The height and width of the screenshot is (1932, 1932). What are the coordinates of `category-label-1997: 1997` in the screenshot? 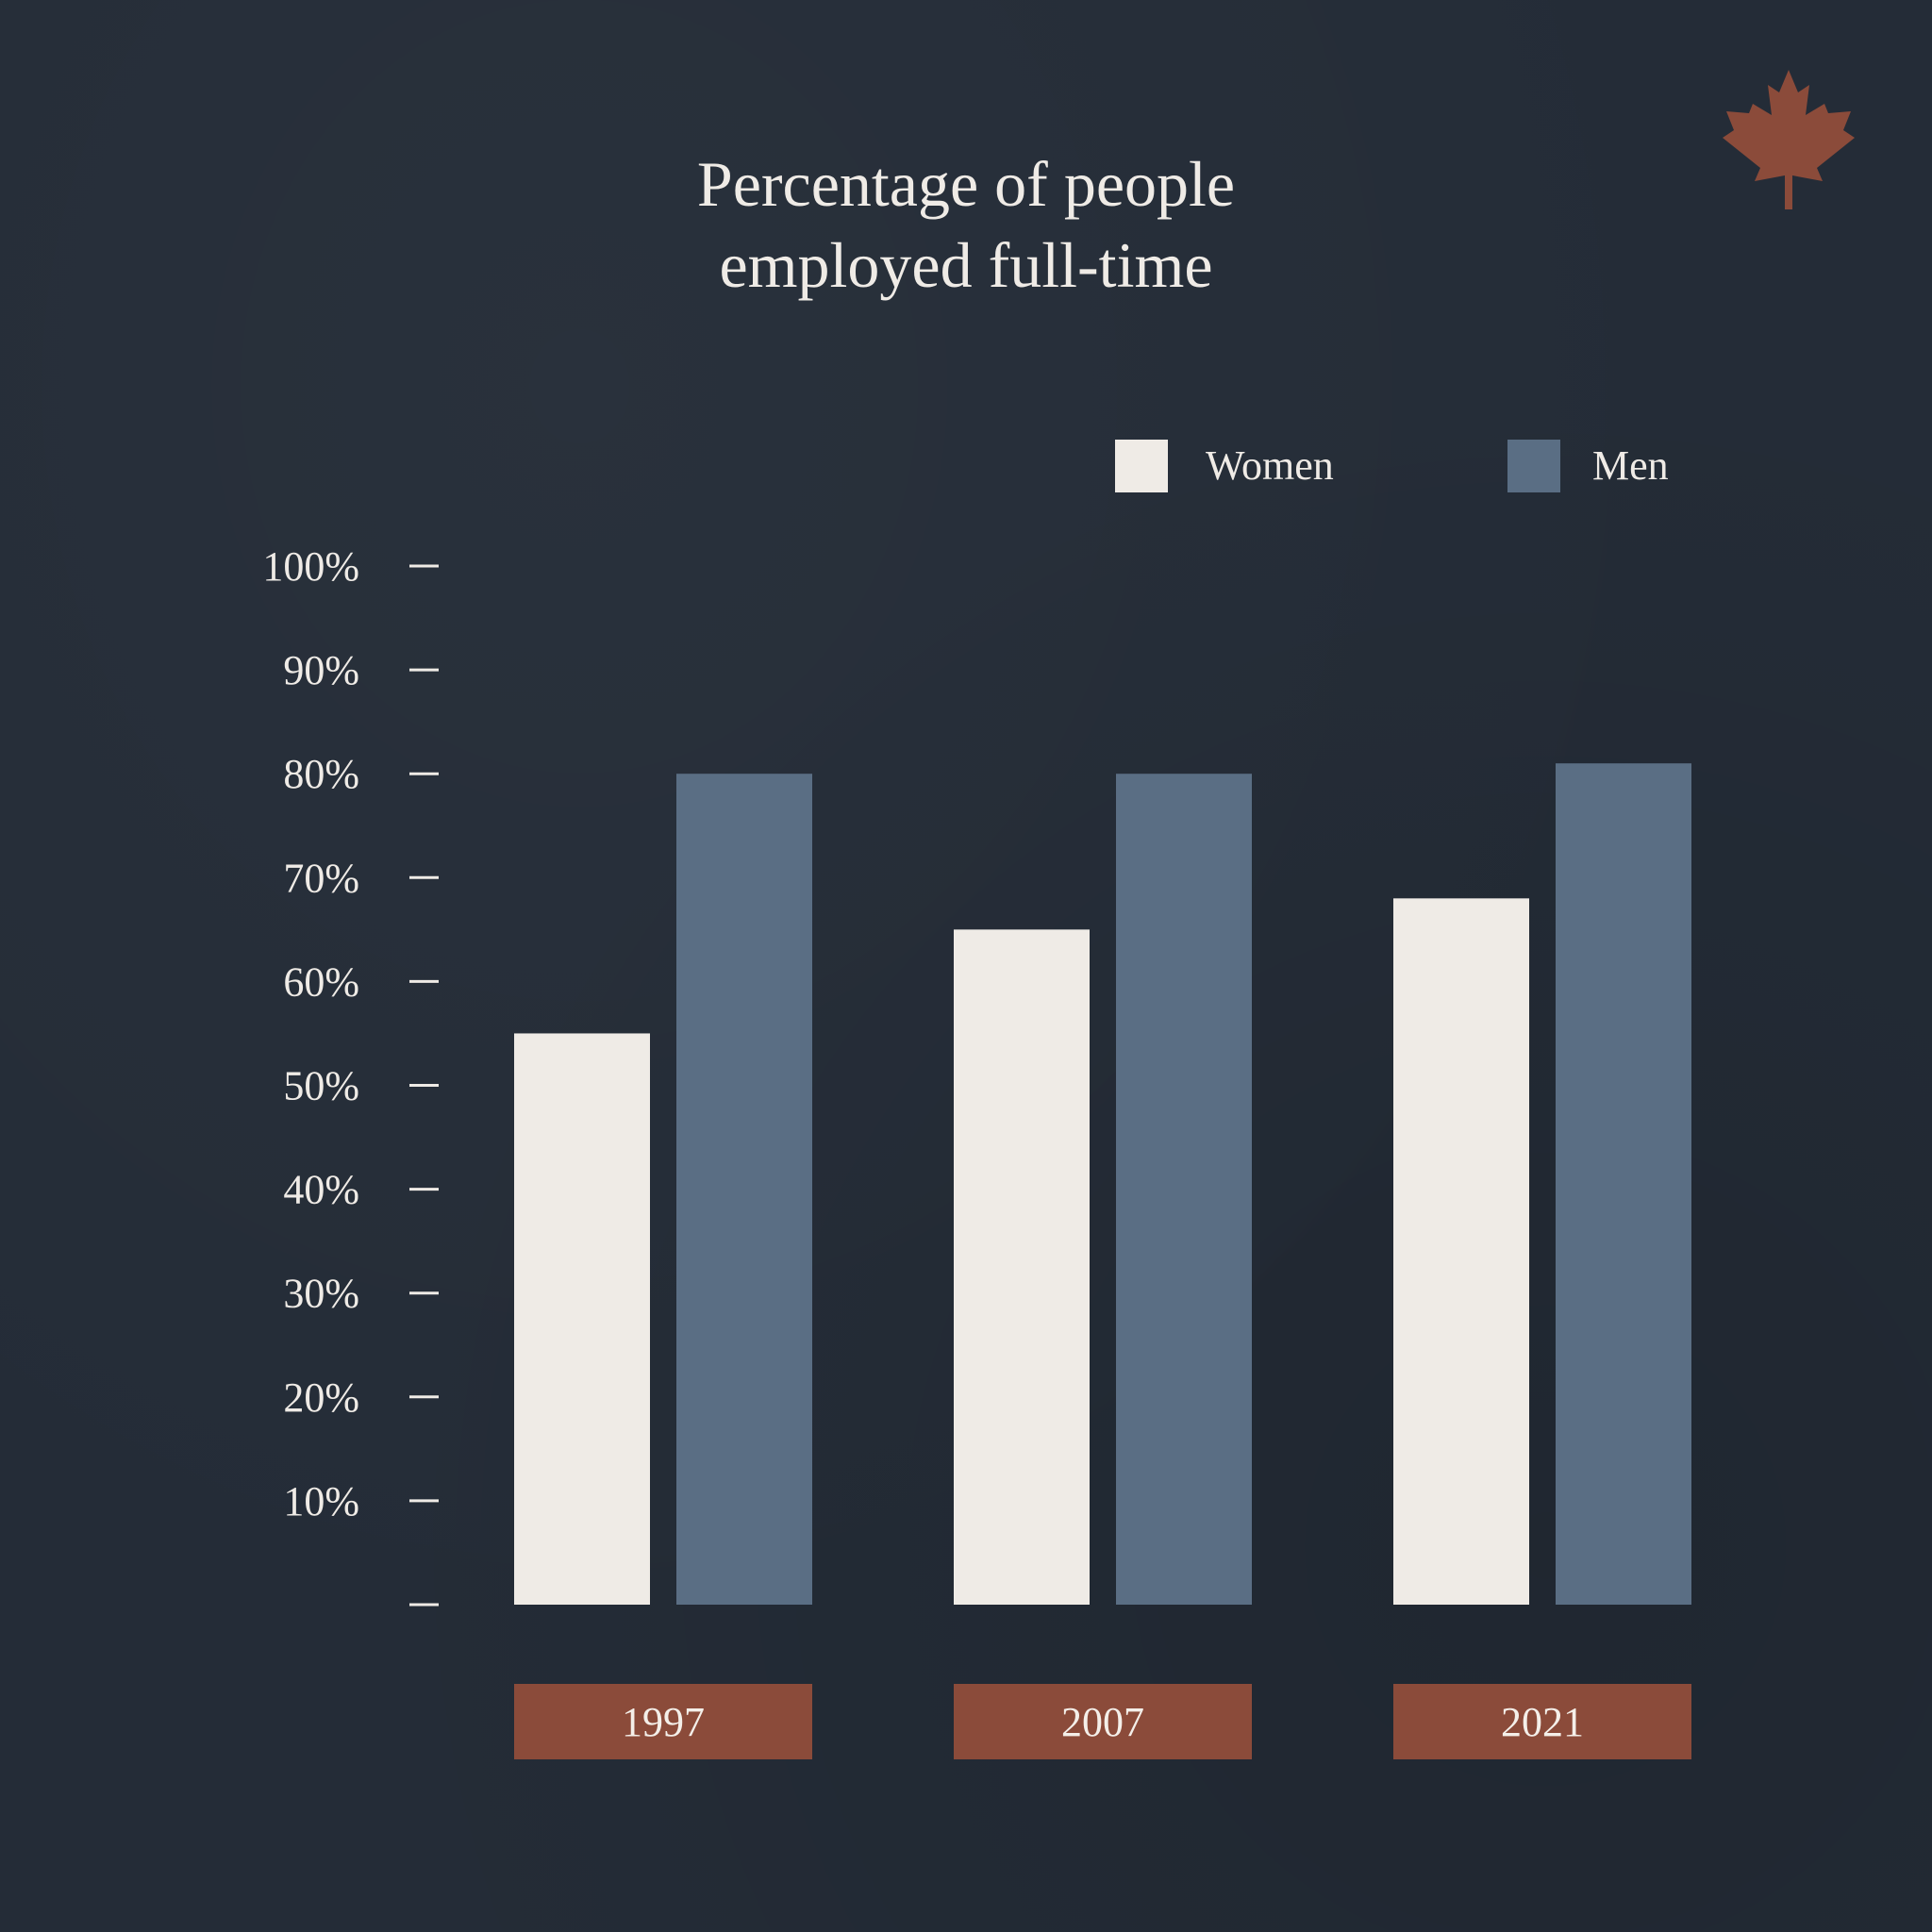 It's located at (664, 1722).